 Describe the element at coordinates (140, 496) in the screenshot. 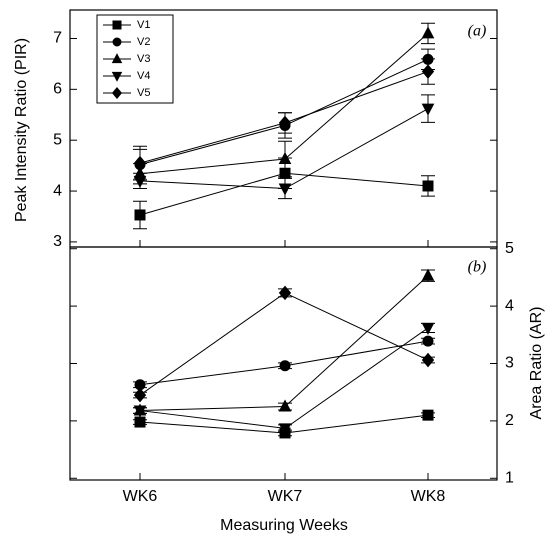

I see `x-tick-label: WK6` at that location.